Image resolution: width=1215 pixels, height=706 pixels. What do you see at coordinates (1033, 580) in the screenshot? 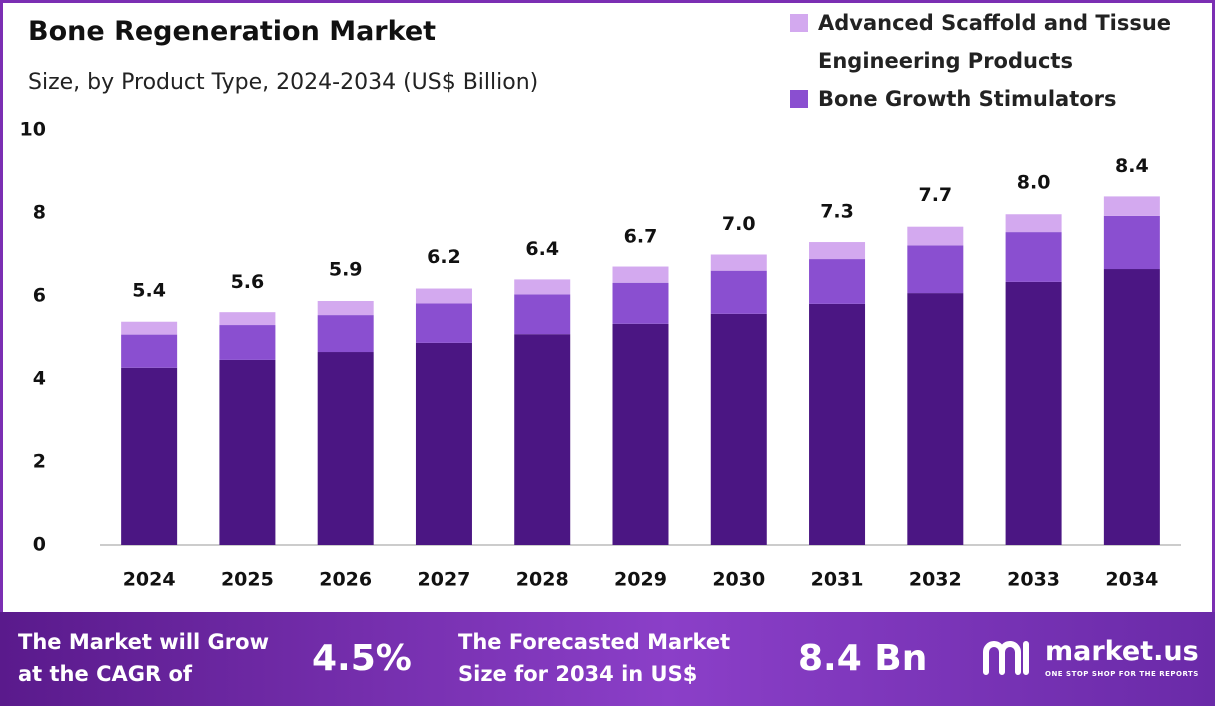
I see `x-tick-label: 2033` at bounding box center [1033, 580].